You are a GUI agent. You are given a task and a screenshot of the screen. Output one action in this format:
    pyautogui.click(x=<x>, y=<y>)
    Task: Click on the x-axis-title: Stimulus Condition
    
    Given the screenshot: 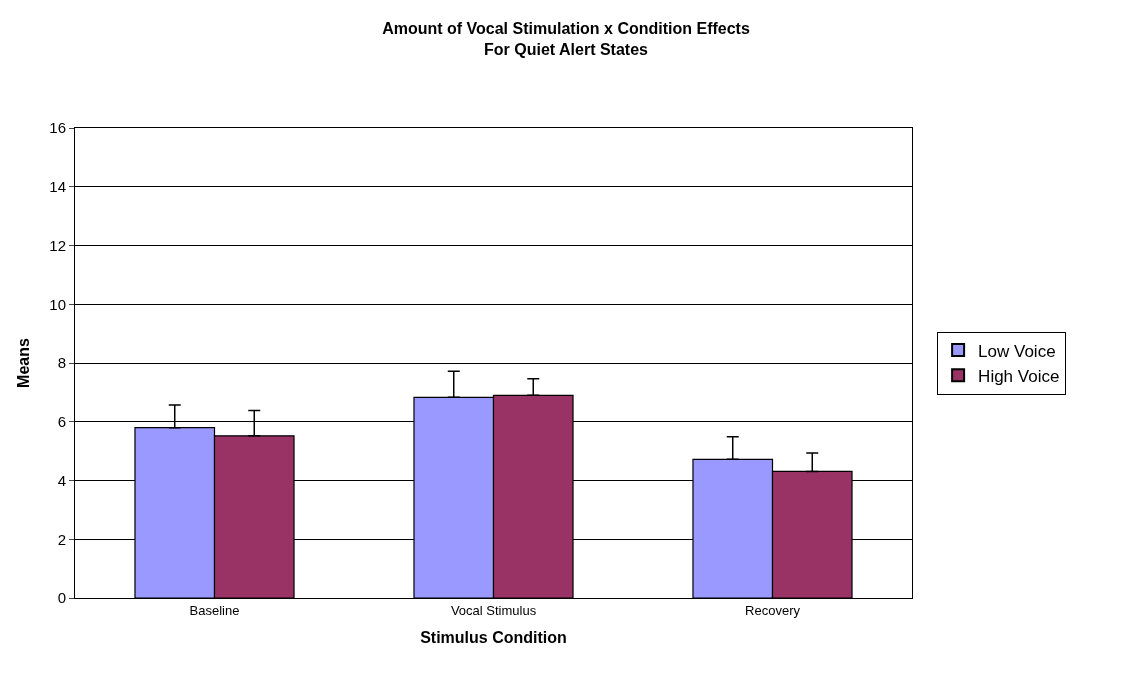 What is the action you would take?
    pyautogui.click(x=493, y=638)
    